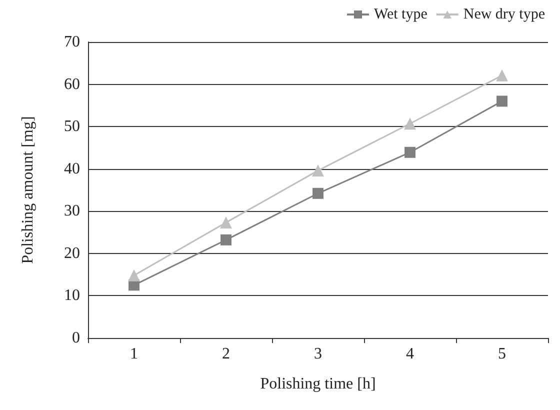 The height and width of the screenshot is (410, 560). What do you see at coordinates (226, 354) in the screenshot?
I see `x-tick-label: 2` at bounding box center [226, 354].